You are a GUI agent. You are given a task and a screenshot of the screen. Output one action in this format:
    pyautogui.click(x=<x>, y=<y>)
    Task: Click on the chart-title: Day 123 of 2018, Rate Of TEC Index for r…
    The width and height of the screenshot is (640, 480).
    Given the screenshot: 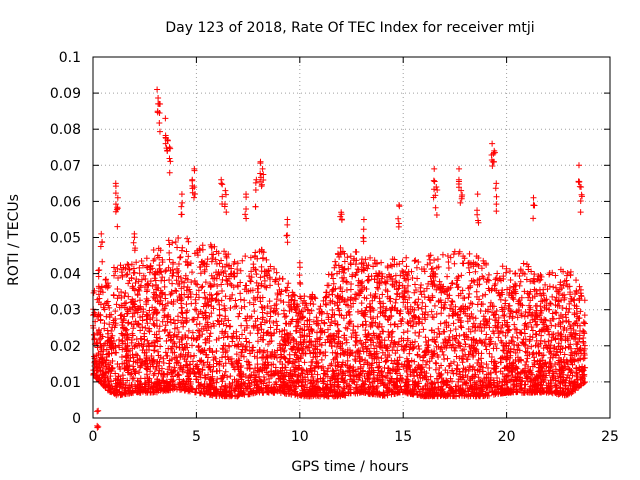 What is the action you would take?
    pyautogui.click(x=349, y=28)
    